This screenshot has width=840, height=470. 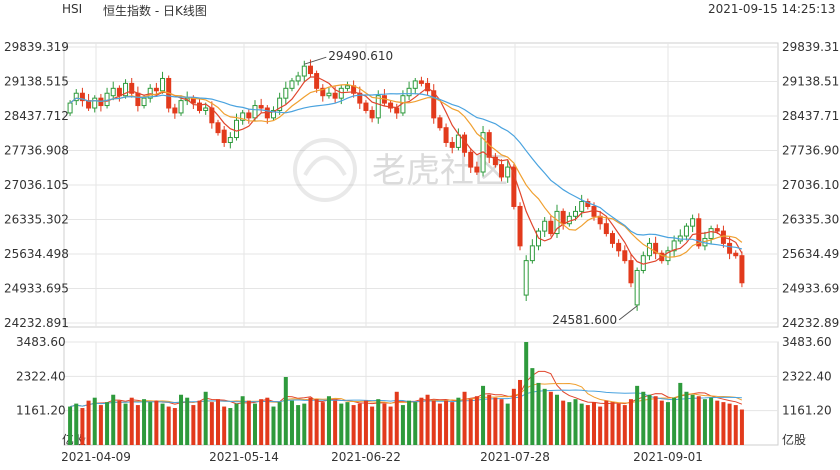 I want to click on high-callout-line, so click(x=315, y=60).